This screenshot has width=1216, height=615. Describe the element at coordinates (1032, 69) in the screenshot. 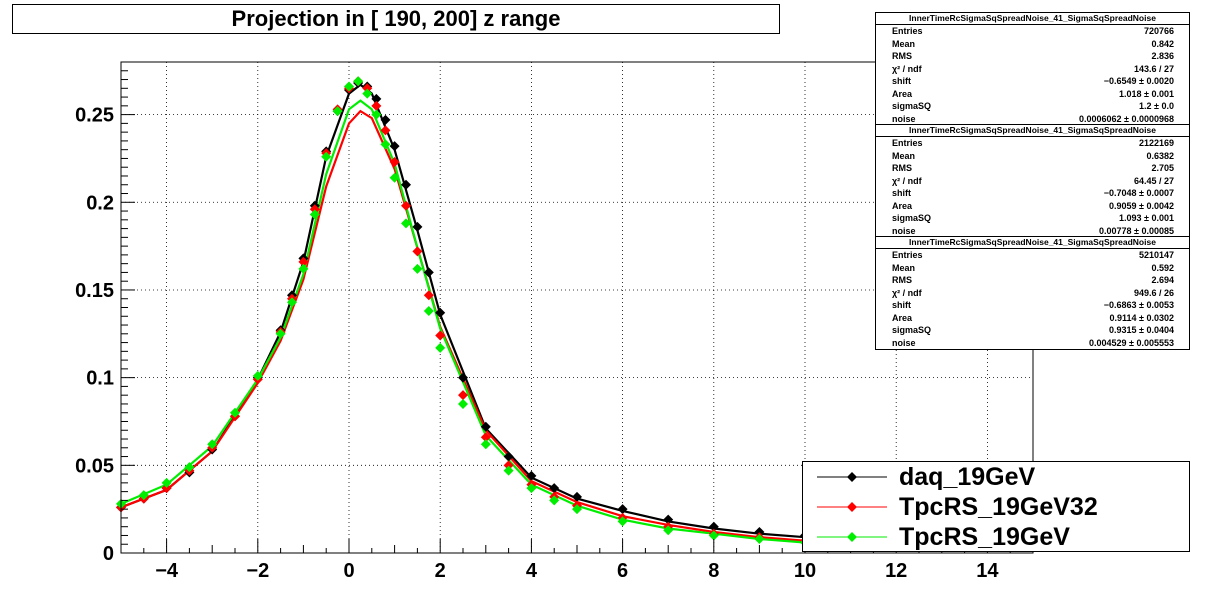

I see `stat-row: χ² / ndf 143.6 / 27` at that location.